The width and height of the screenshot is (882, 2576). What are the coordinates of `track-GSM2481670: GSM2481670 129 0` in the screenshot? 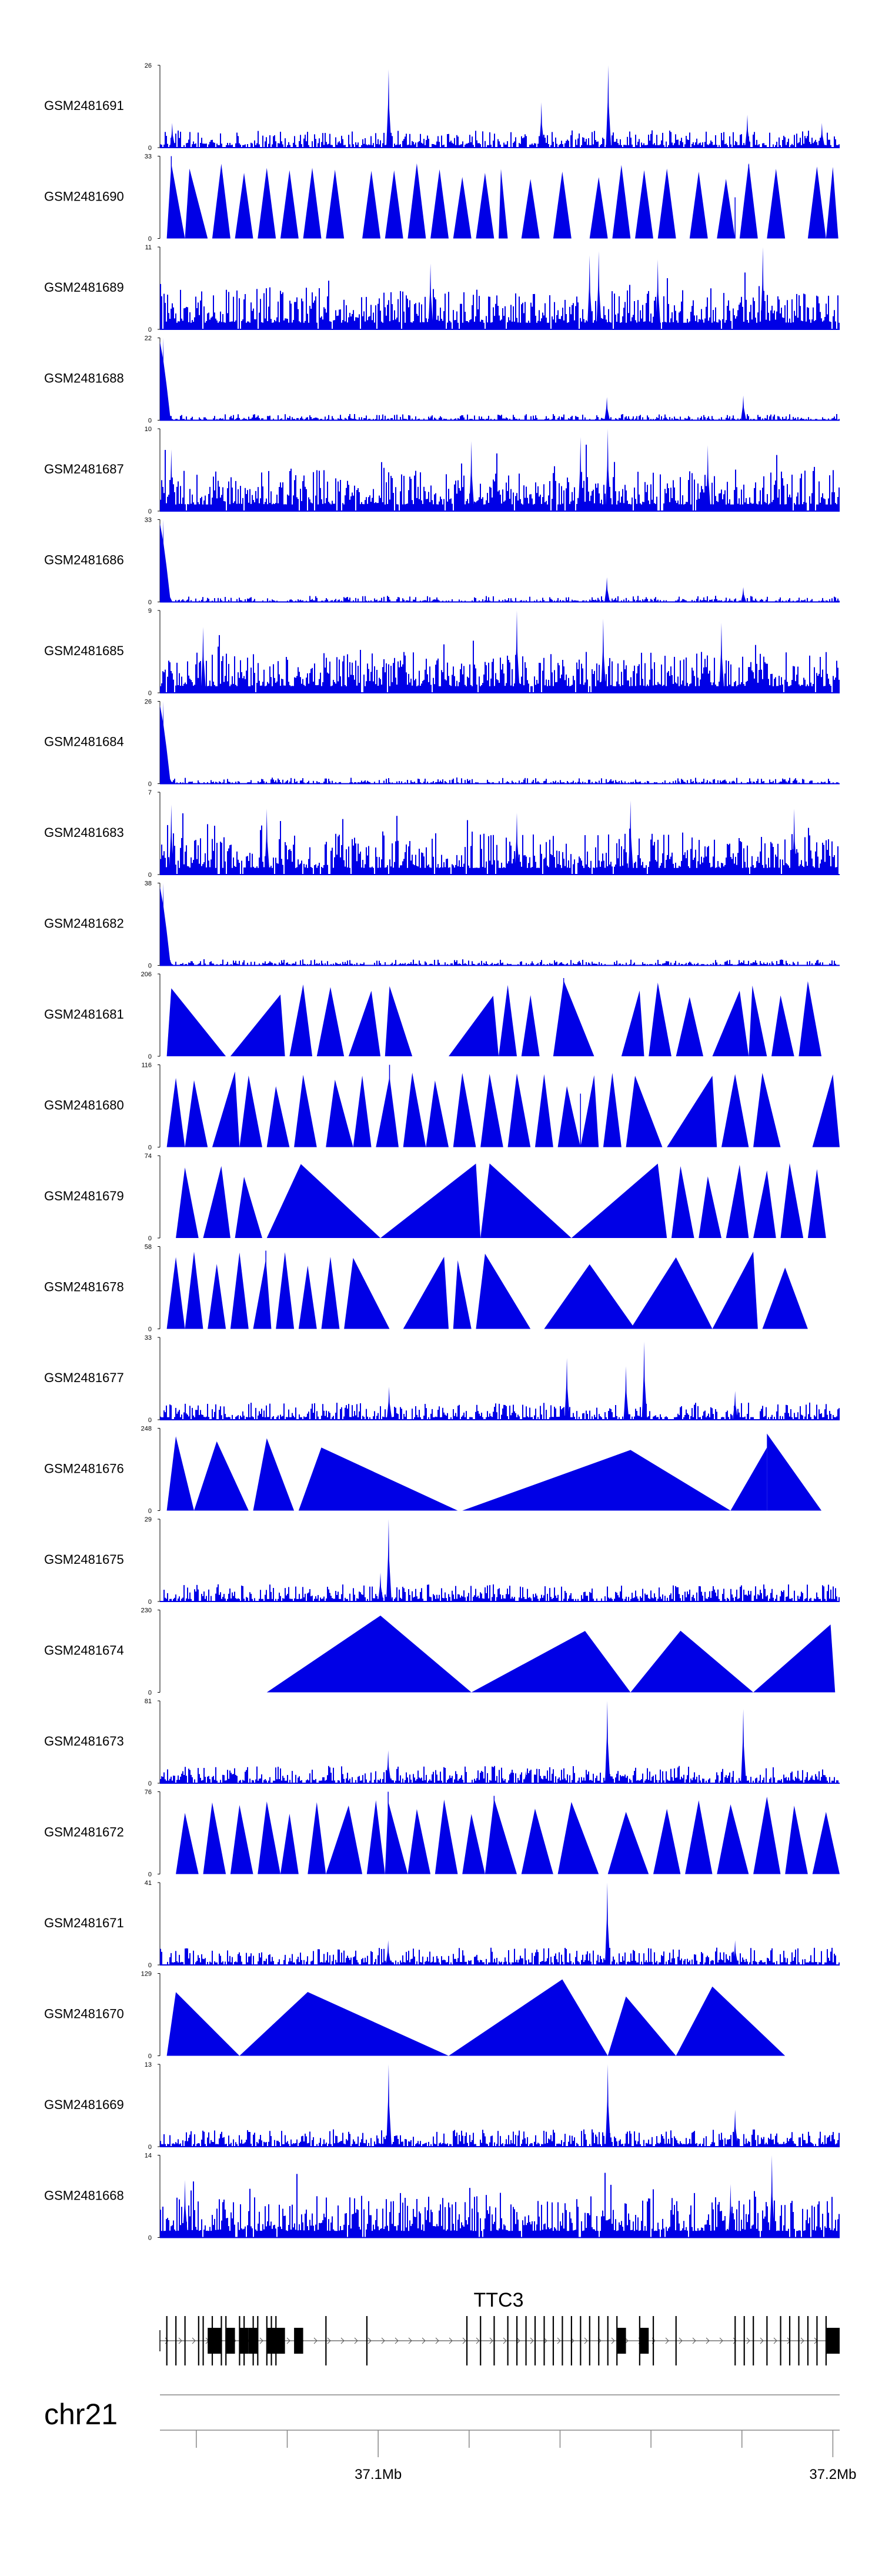 It's located at (415, 2015).